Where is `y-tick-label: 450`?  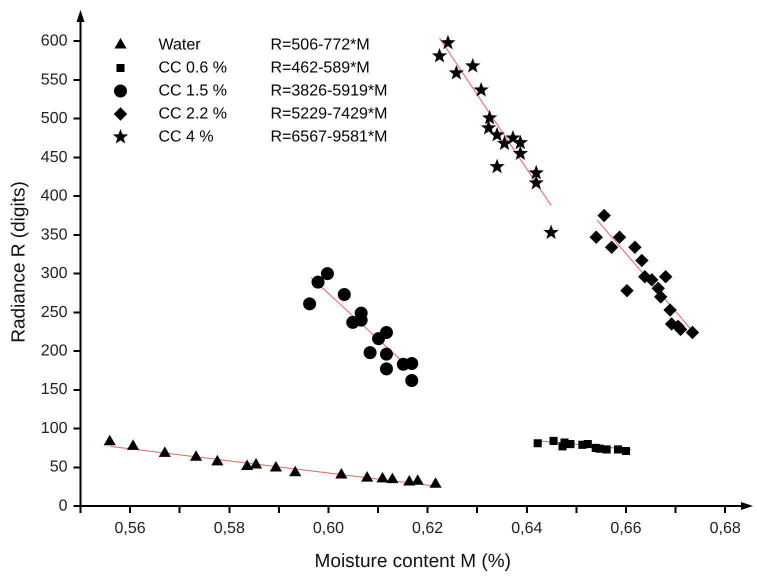 y-tick-label: 450 is located at coordinates (54, 157).